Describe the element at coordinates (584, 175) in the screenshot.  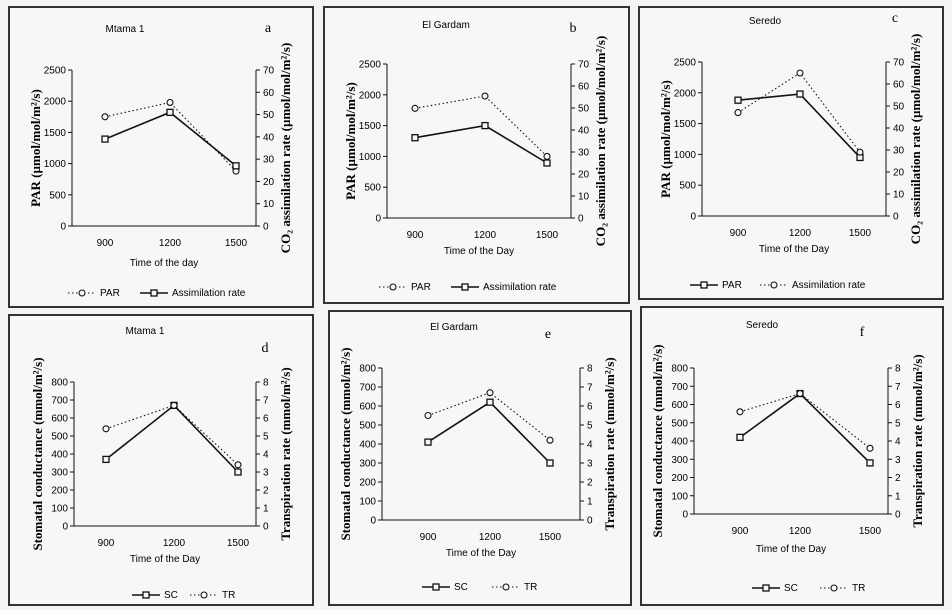
I see `right-tick-label: 20` at that location.